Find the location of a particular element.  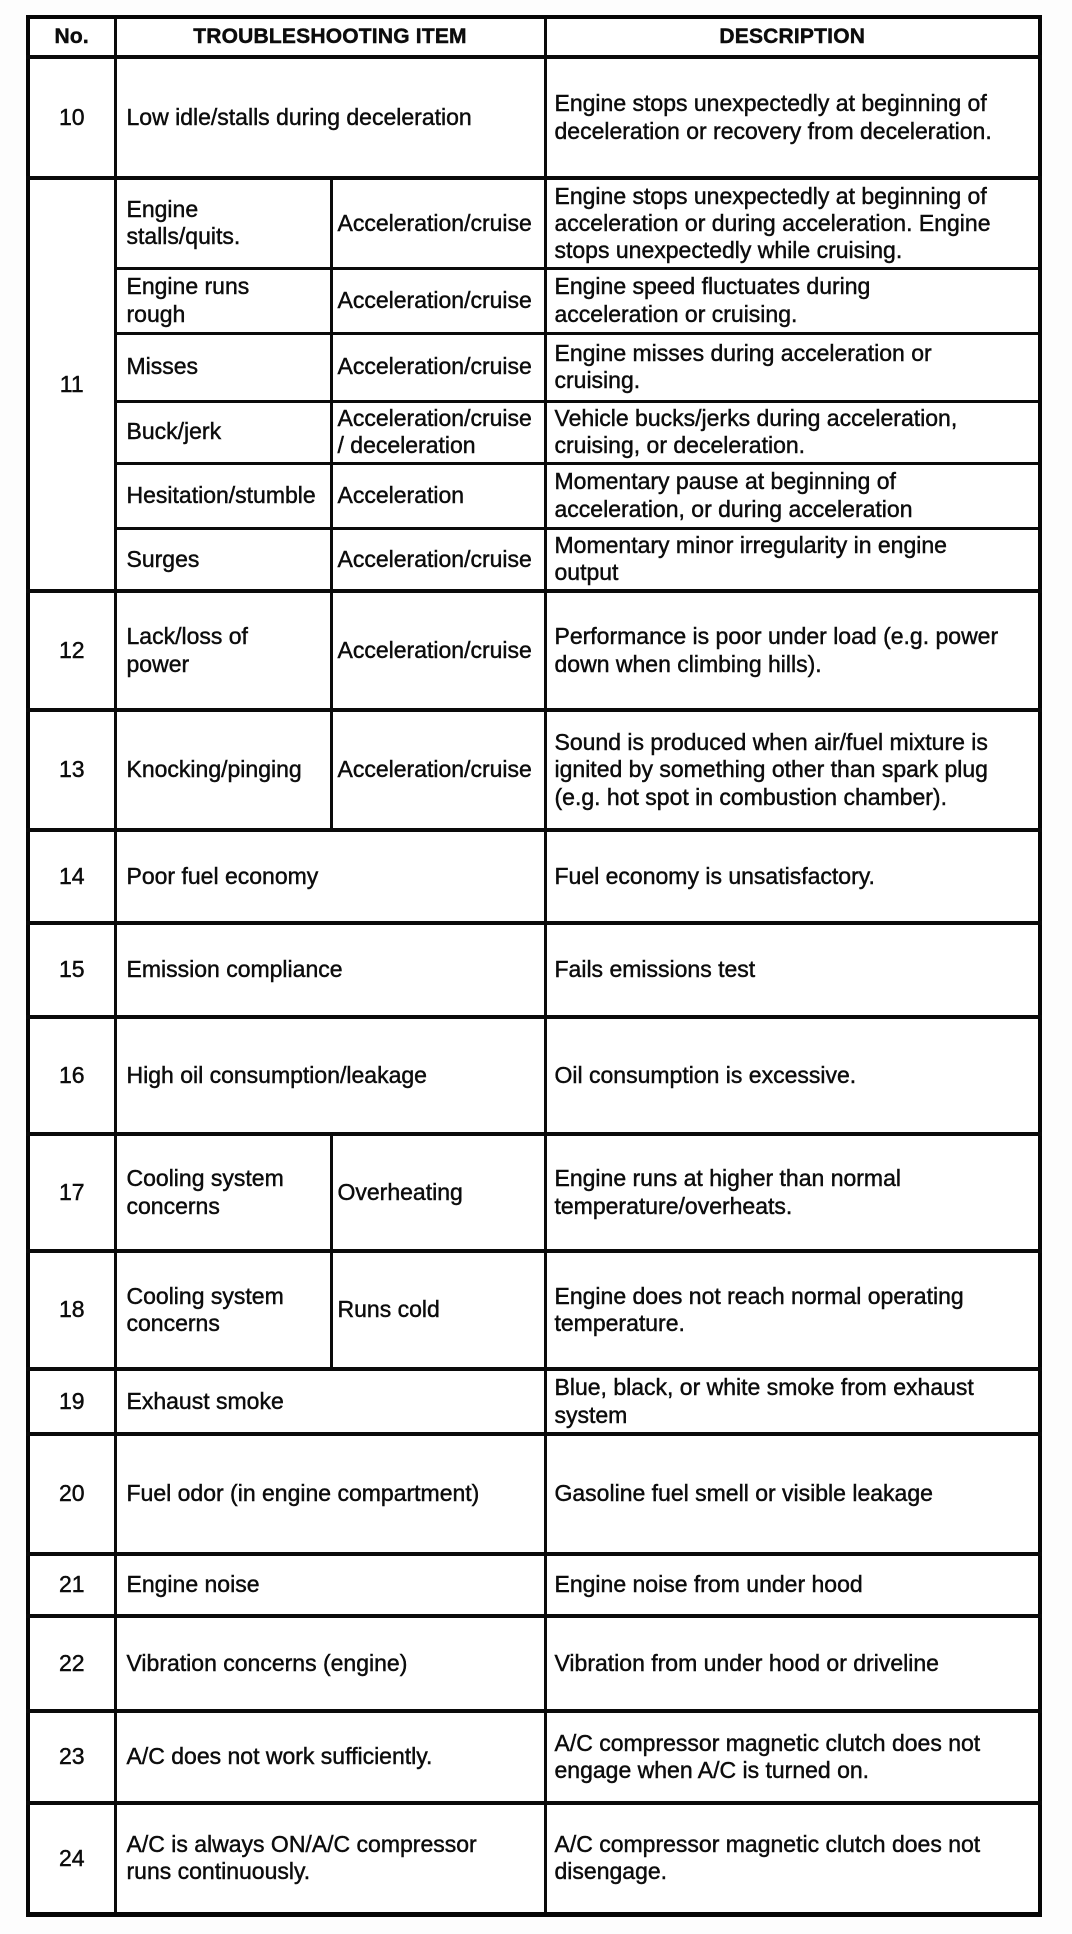

row-no: 23 is located at coordinates (71, 1757).